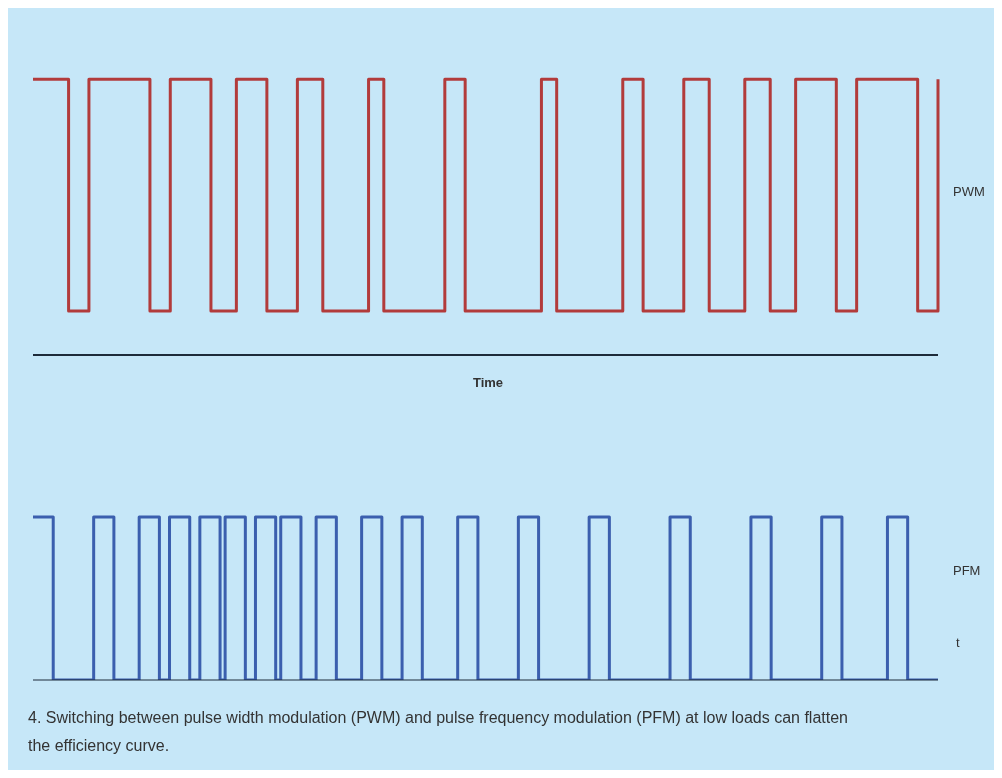 Image resolution: width=1002 pixels, height=778 pixels. Describe the element at coordinates (488, 382) in the screenshot. I see `x-axis-title: Time` at that location.